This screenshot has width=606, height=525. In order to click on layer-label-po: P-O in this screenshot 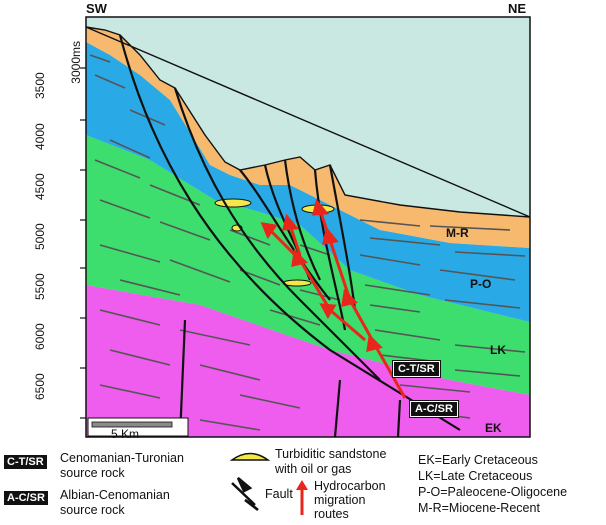, I will do `click(481, 284)`.